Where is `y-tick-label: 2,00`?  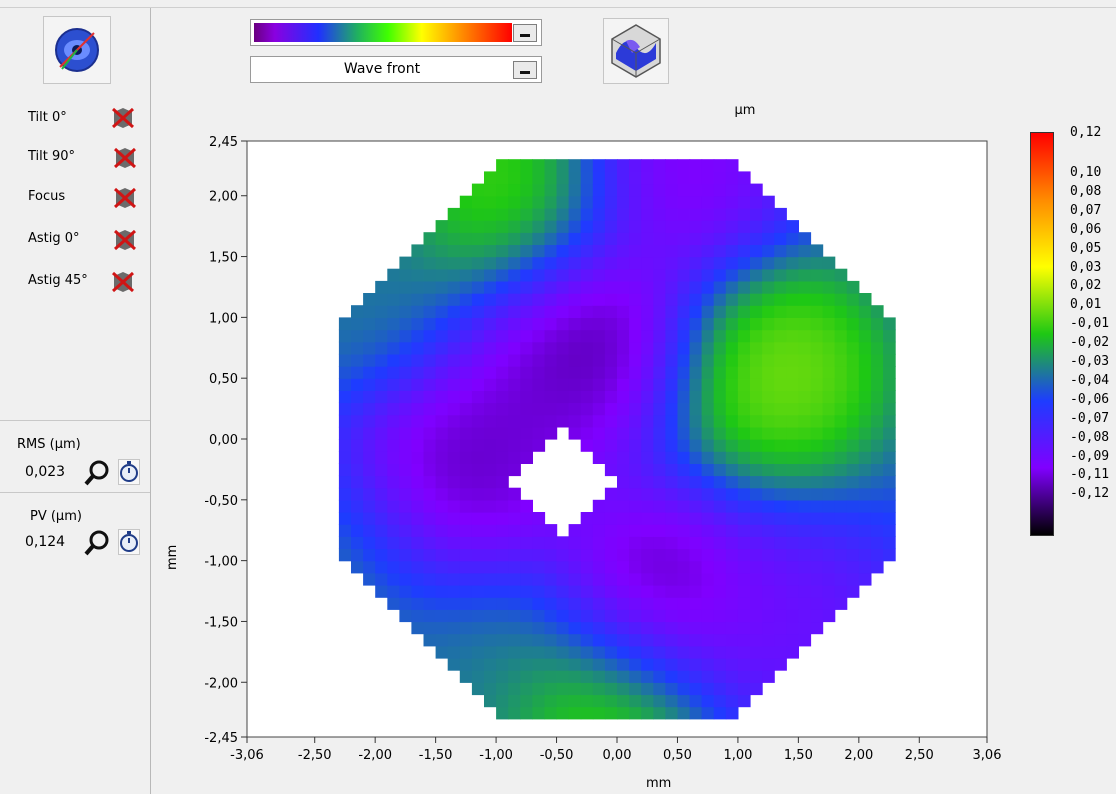
y-tick-label: 2,00 is located at coordinates (223, 197).